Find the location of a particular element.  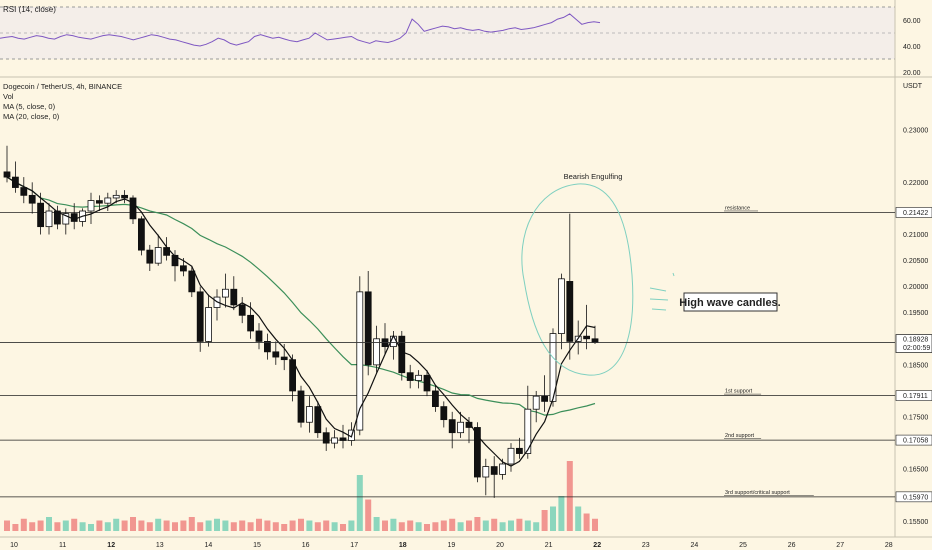

price-tick: 0.20500 is located at coordinates (915, 261).